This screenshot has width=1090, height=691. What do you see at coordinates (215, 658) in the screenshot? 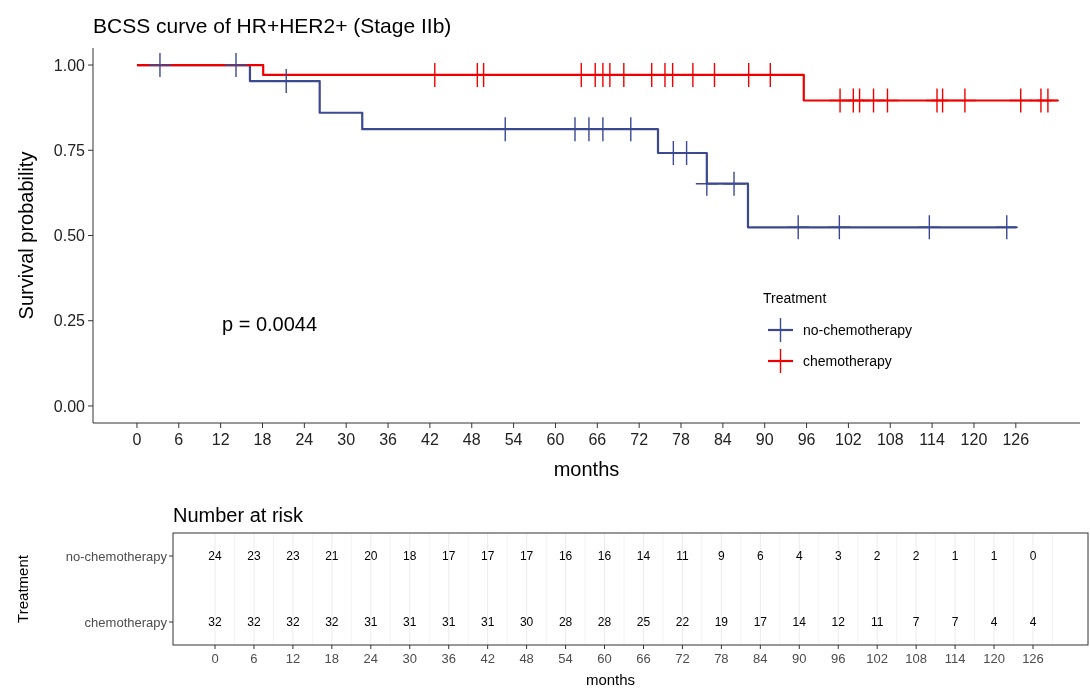
I see `x-tick-label: 0` at bounding box center [215, 658].